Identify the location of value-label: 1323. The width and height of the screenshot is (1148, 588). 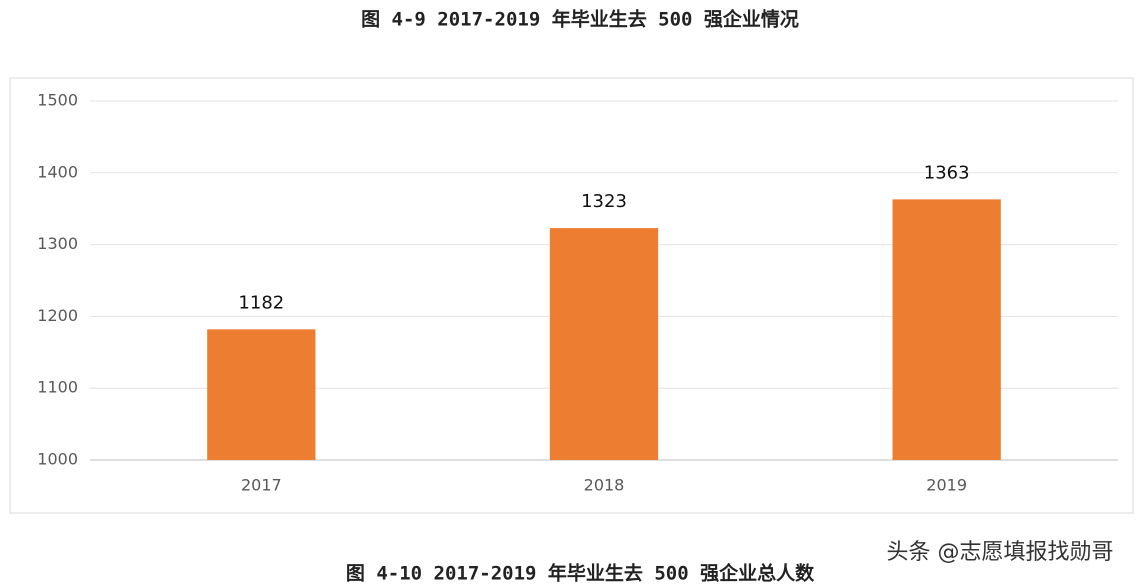
(604, 201).